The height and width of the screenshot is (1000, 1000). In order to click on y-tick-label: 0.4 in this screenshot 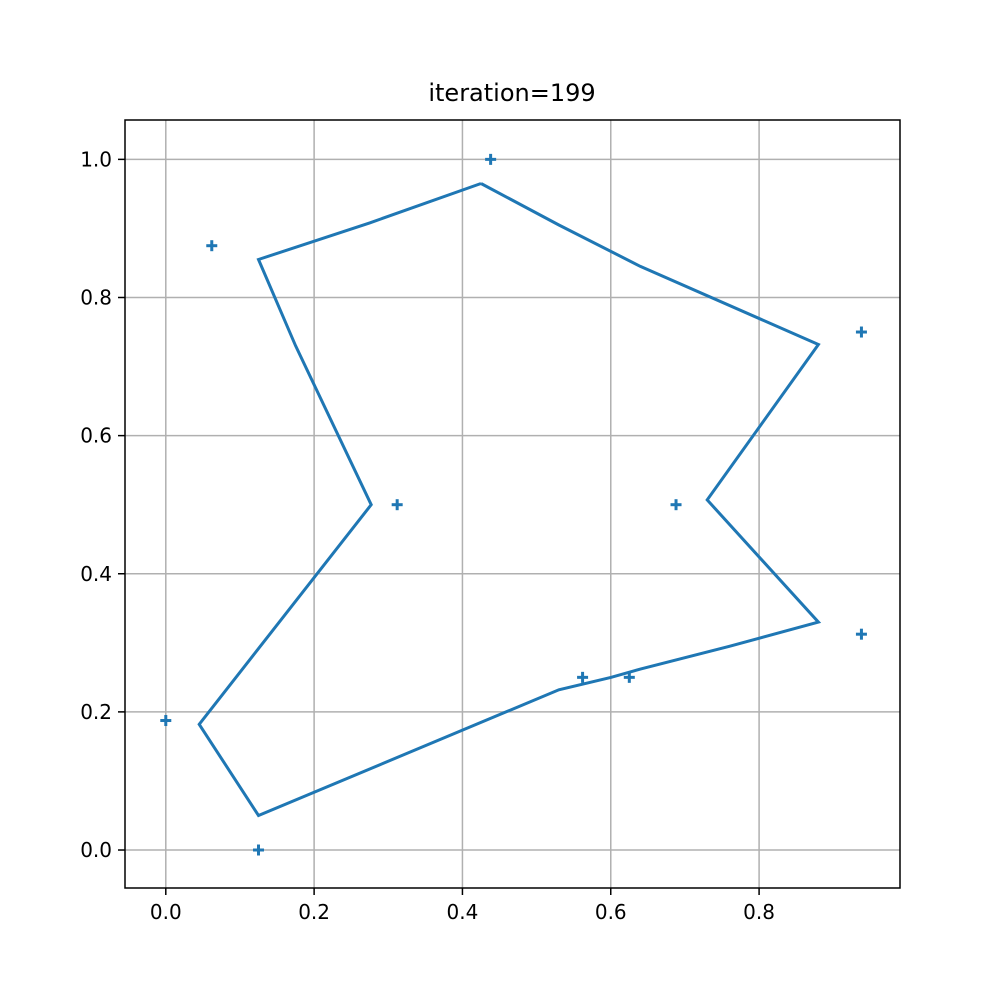, I will do `click(96, 574)`.